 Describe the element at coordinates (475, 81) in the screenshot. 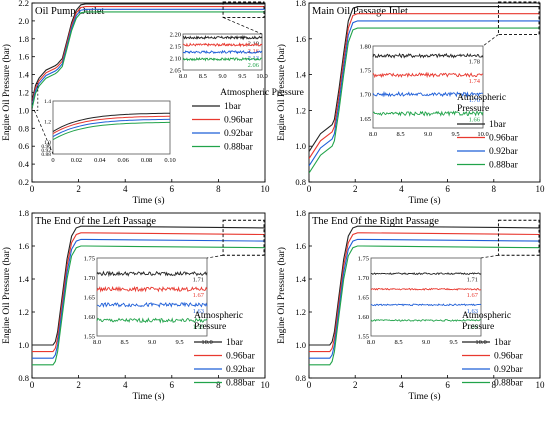

I see `inset-value-label: 1.74` at that location.